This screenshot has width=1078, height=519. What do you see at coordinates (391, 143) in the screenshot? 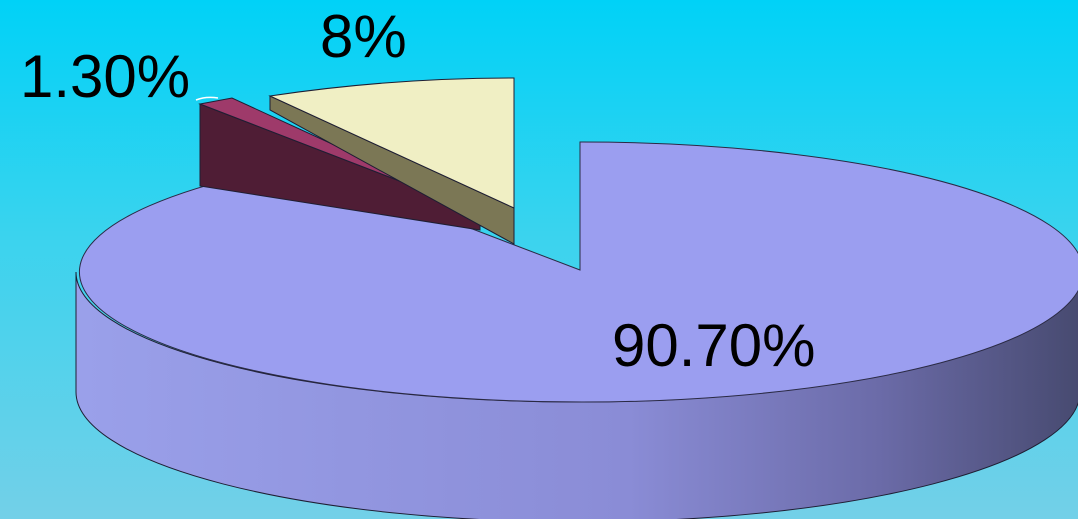
I see `slice-8%` at bounding box center [391, 143].